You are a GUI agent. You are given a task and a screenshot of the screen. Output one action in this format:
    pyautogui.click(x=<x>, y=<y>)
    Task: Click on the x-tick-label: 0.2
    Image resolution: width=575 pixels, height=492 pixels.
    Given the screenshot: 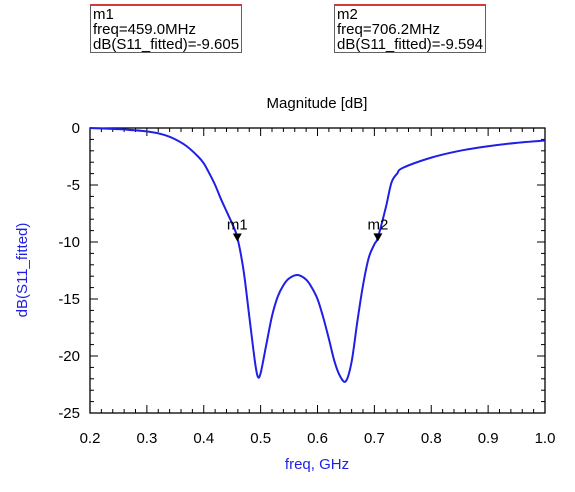 What is the action you would take?
    pyautogui.click(x=90, y=438)
    